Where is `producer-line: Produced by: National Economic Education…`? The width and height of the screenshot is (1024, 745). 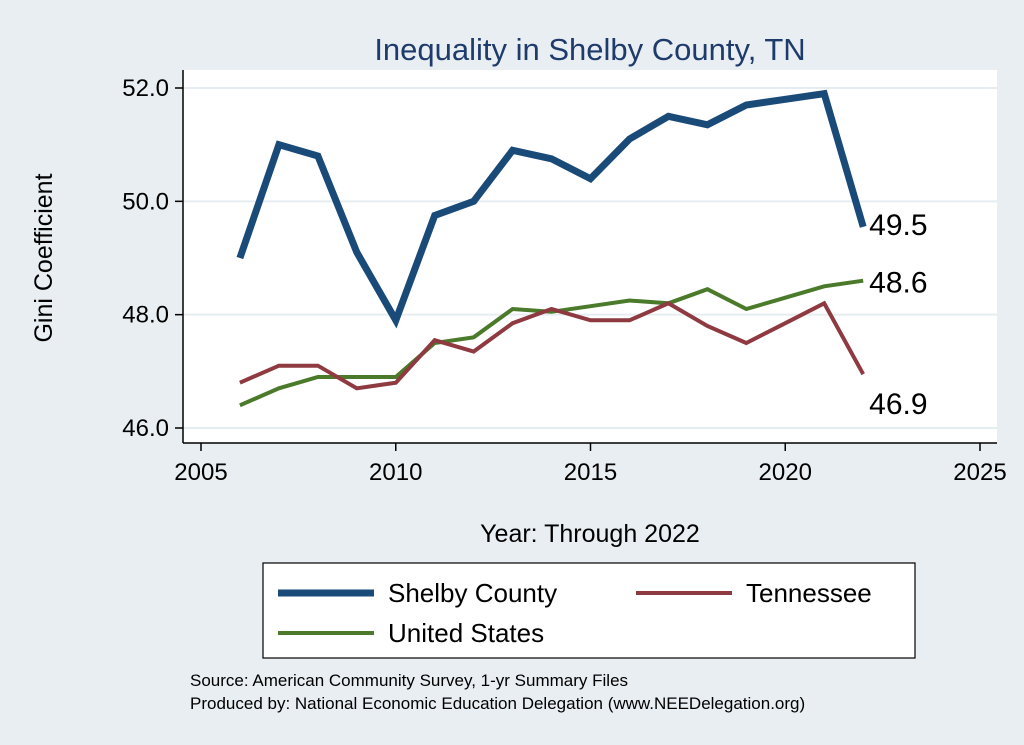 producer-line: Produced by: National Economic Education… is located at coordinates (497, 703).